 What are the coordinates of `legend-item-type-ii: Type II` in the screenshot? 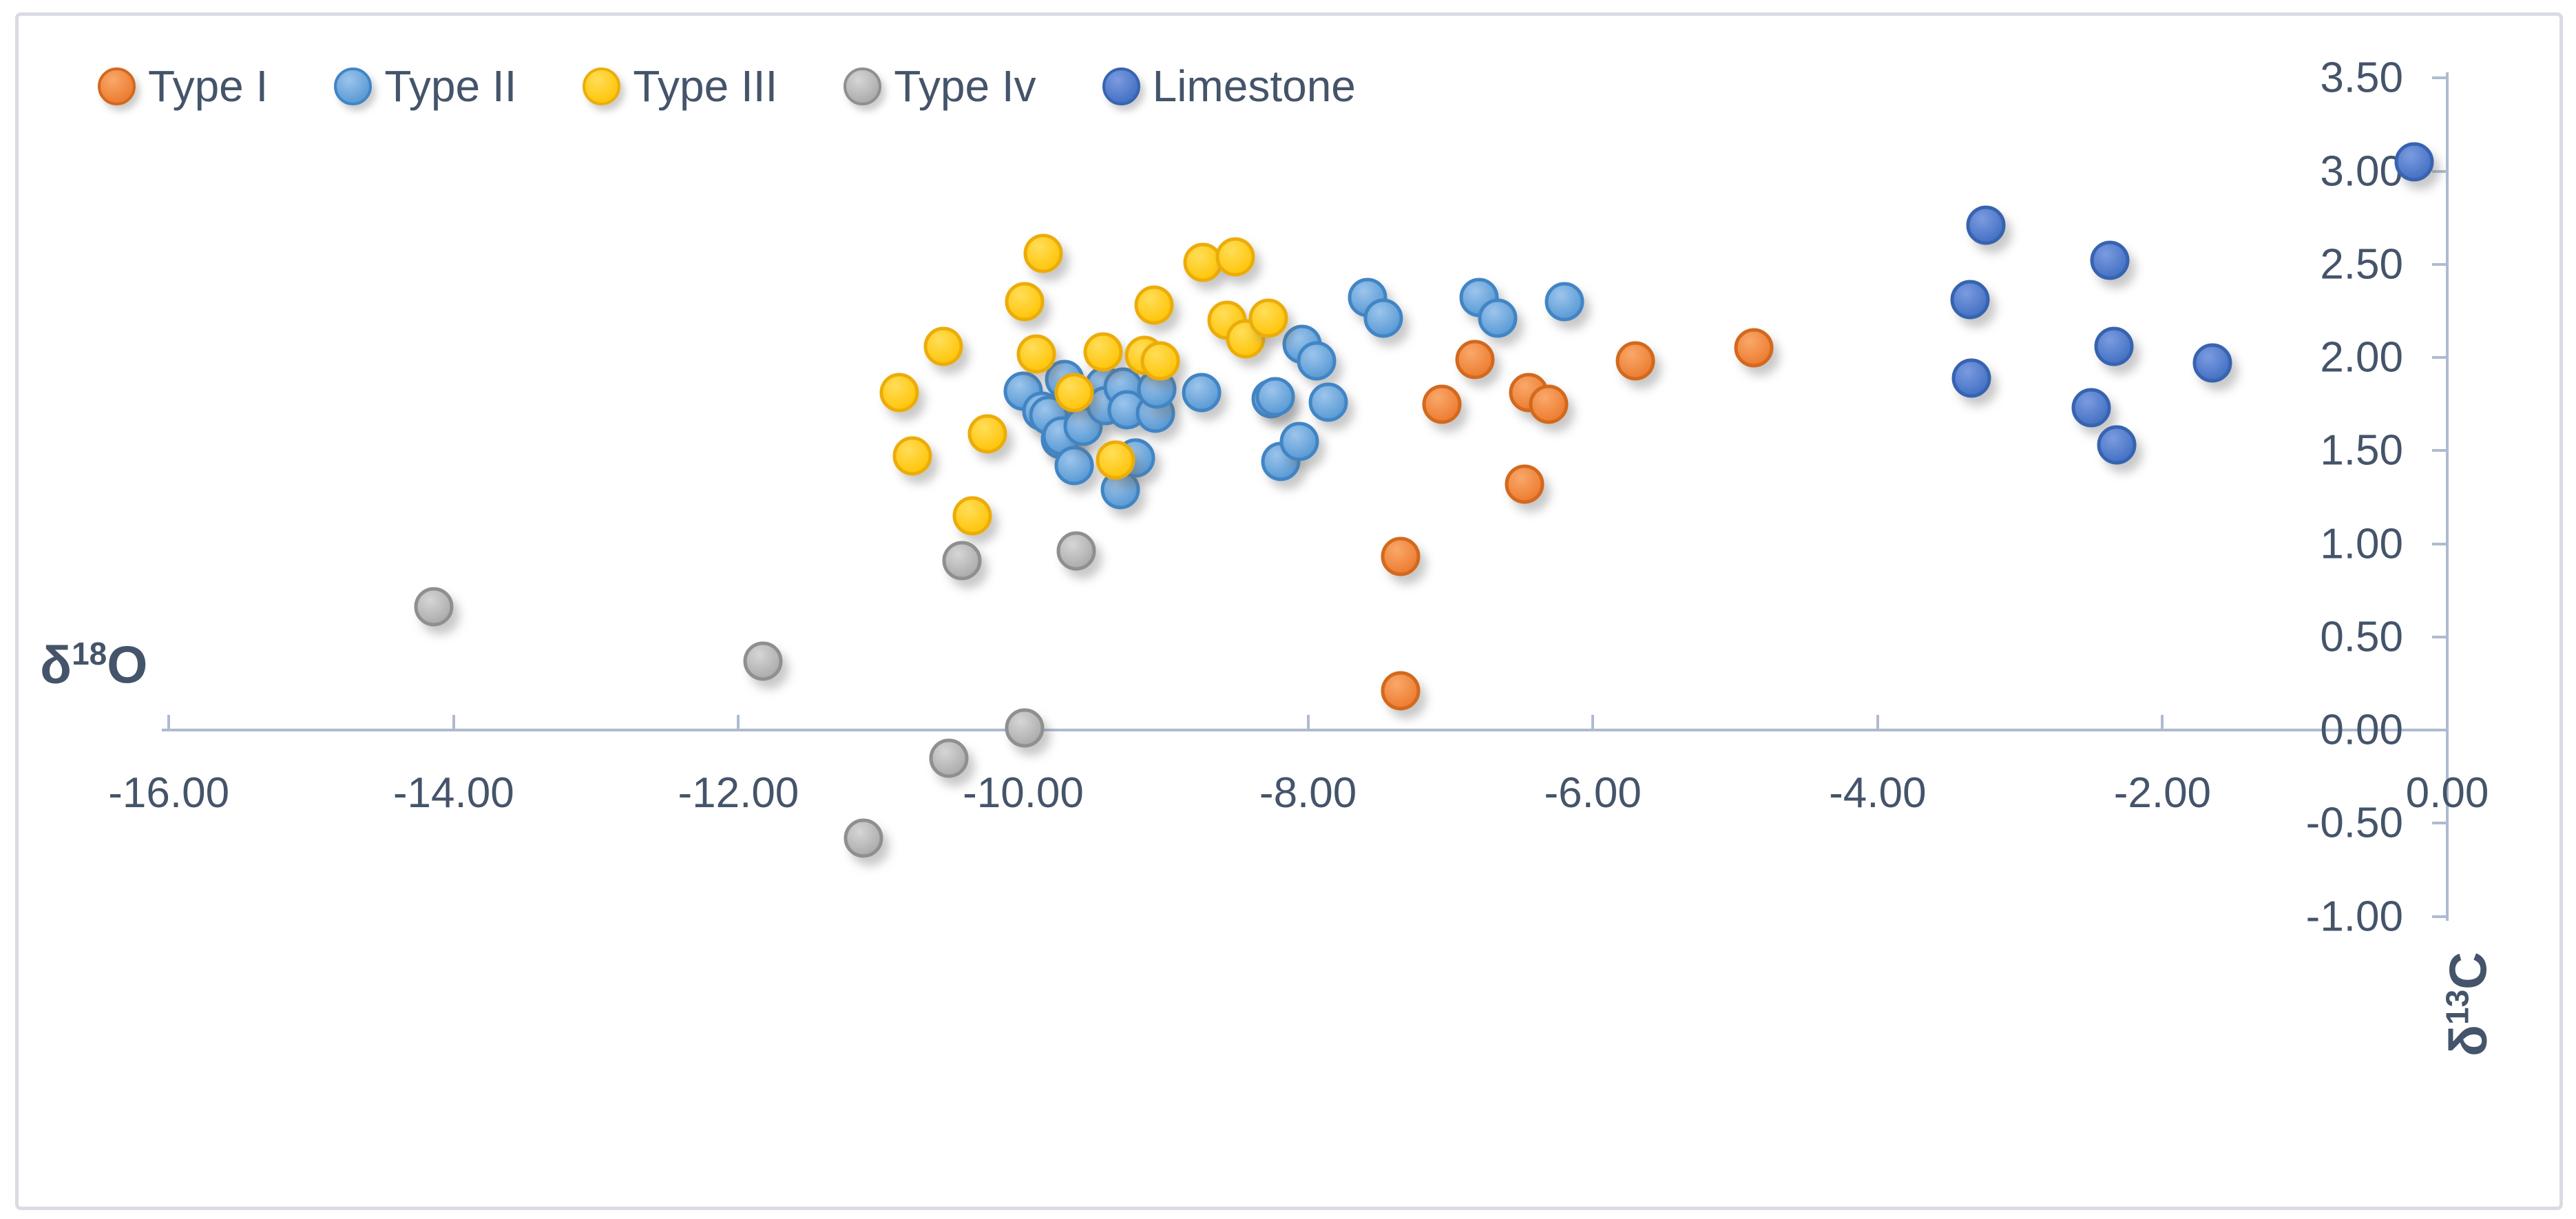 It's located at (425, 86).